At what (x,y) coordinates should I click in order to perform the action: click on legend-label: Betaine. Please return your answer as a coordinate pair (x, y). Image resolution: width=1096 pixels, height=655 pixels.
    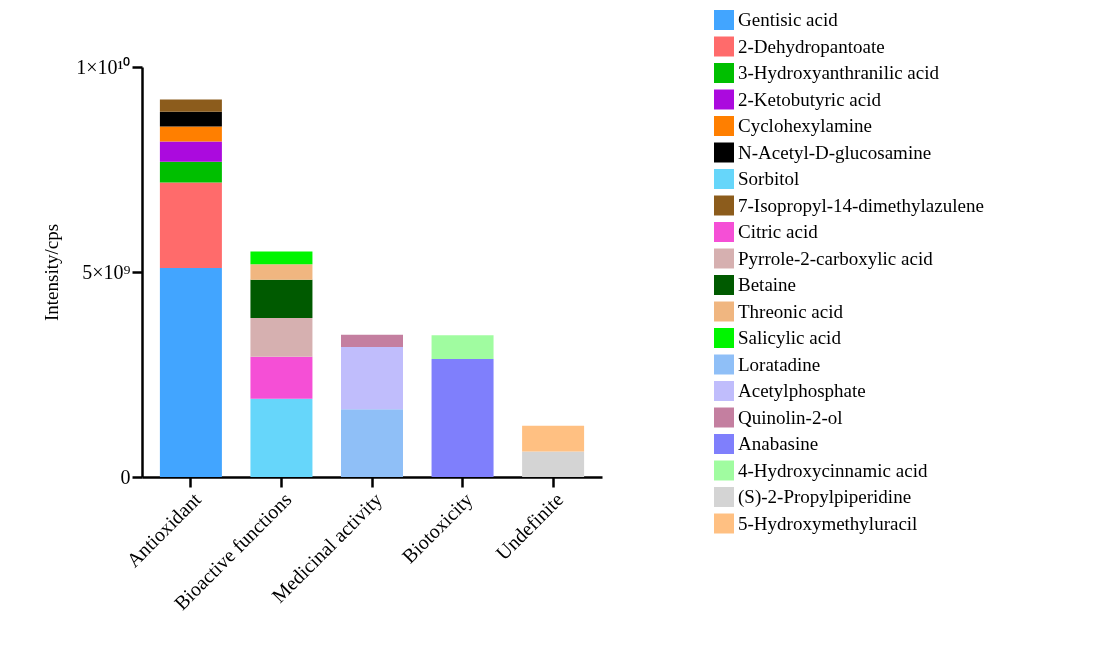
    Looking at the image, I should click on (767, 284).